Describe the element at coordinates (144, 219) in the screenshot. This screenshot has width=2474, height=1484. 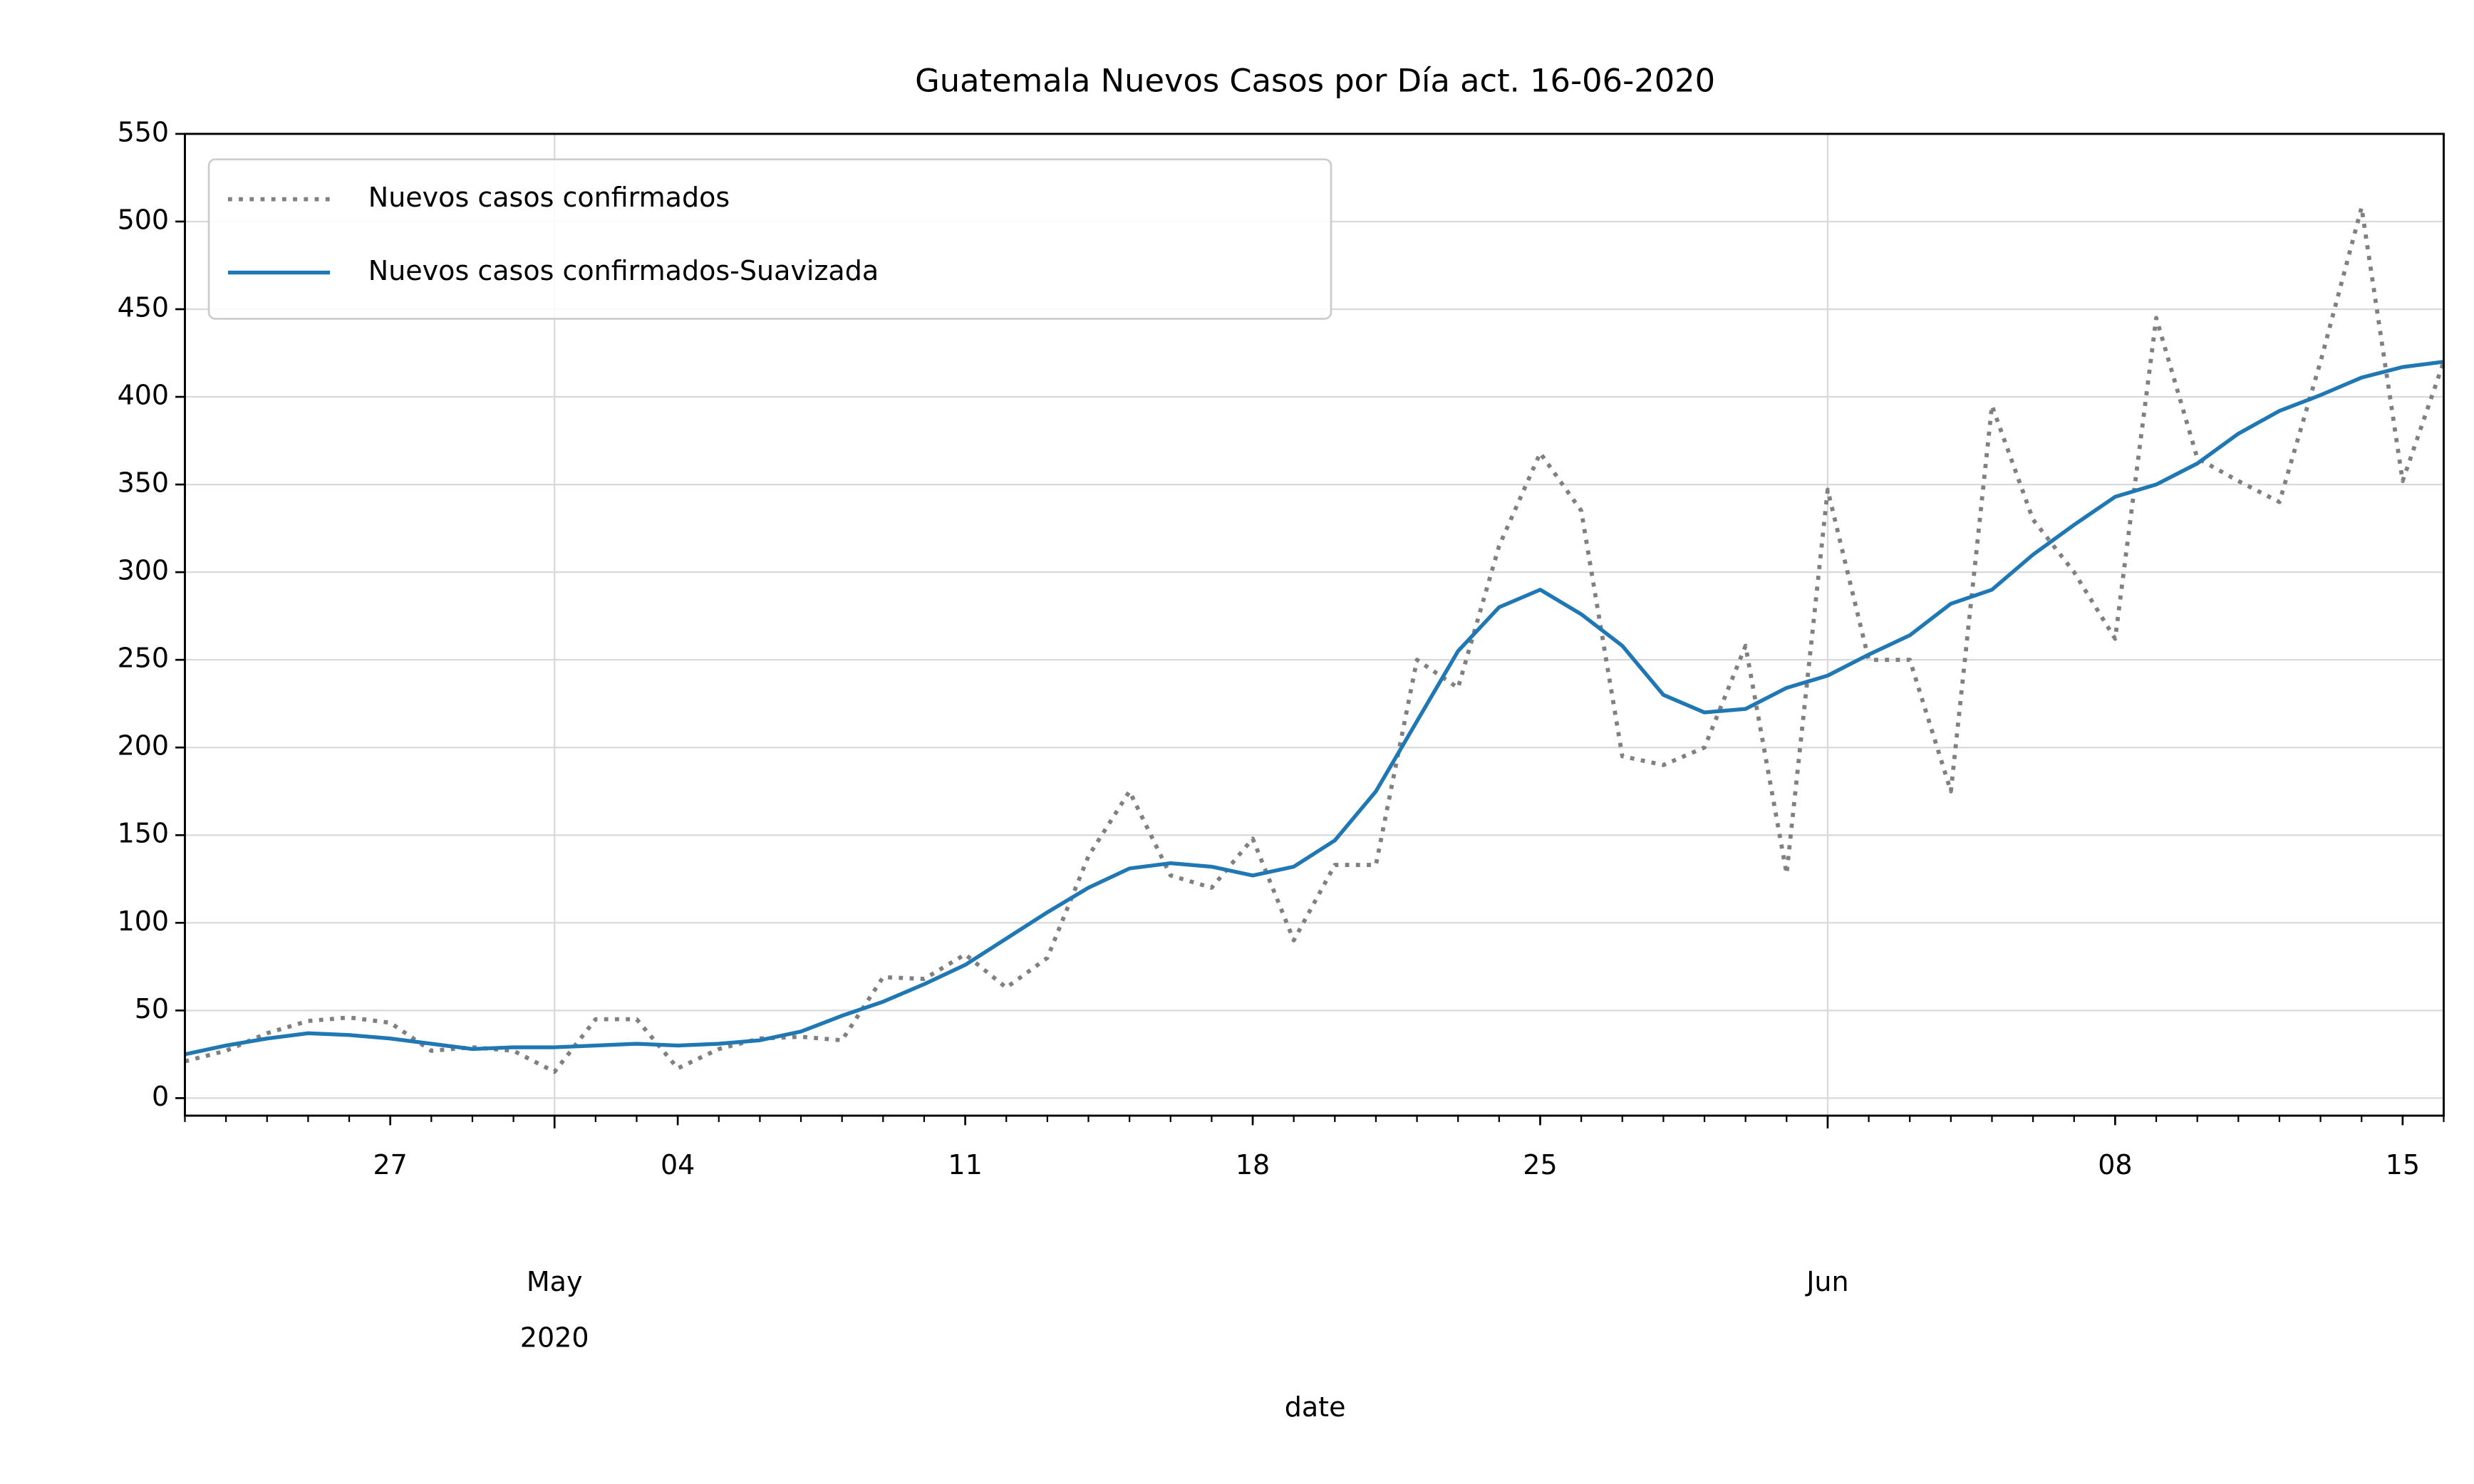
I see `y-tick-label: 500` at that location.